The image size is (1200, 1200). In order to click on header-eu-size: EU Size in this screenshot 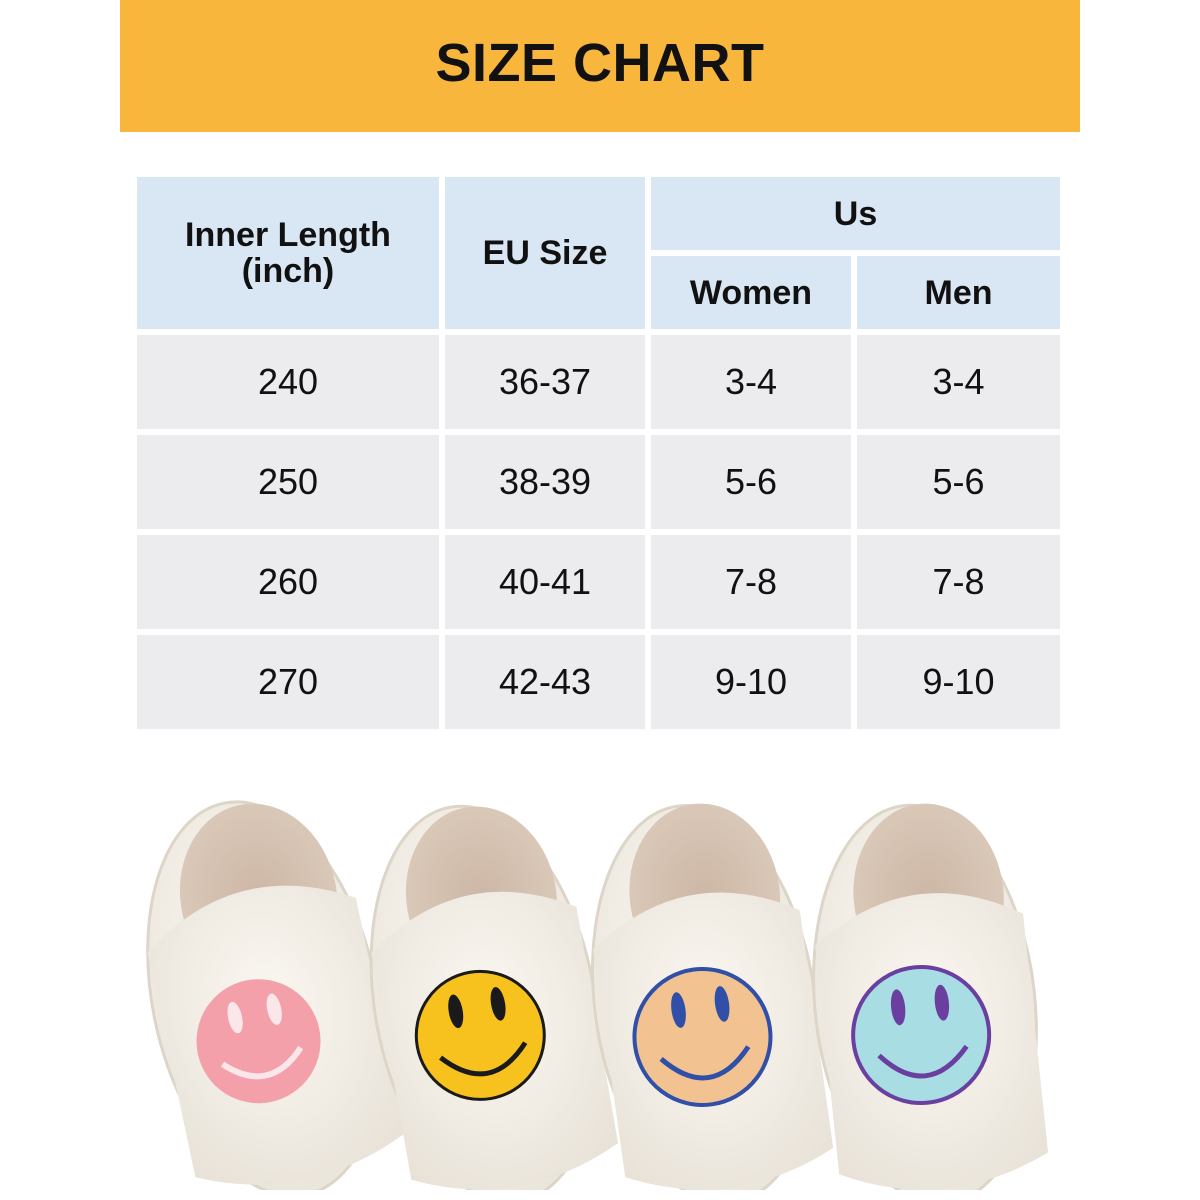, I will do `click(545, 253)`.